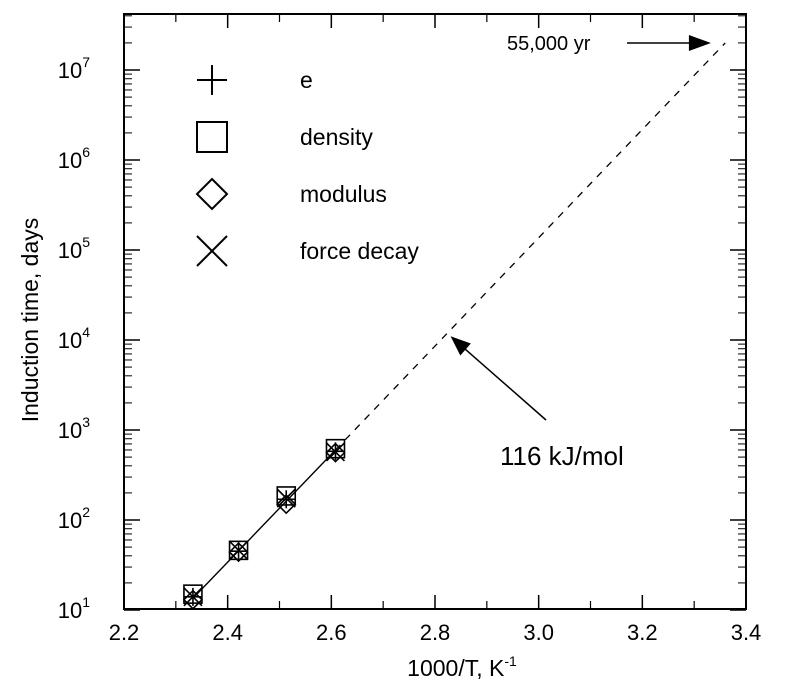 The image size is (796, 688). What do you see at coordinates (359, 251) in the screenshot?
I see `legend-label: force decay` at bounding box center [359, 251].